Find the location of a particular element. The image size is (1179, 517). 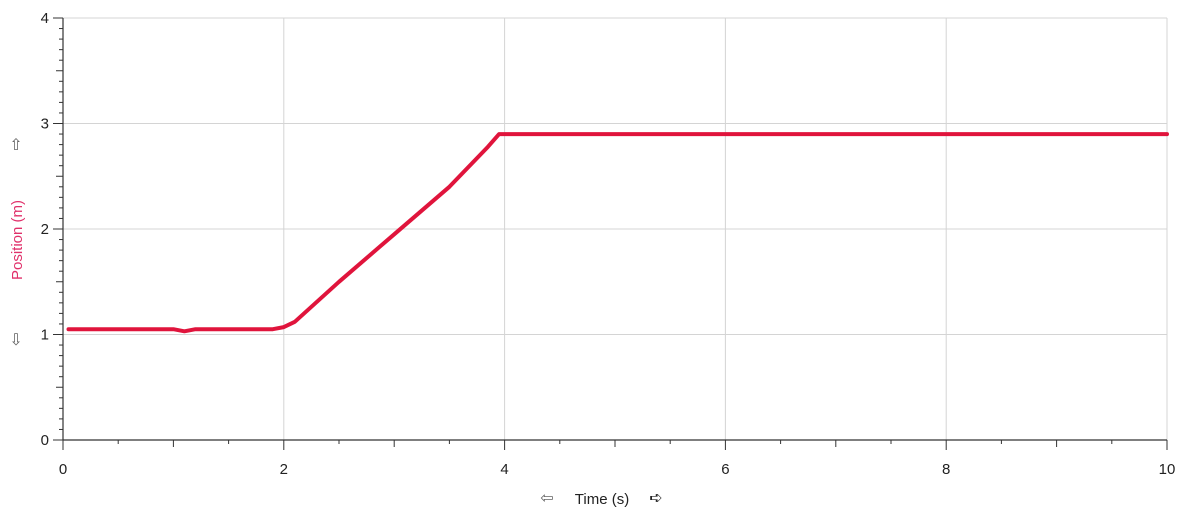

y-tick-label: 3 is located at coordinates (45, 124).